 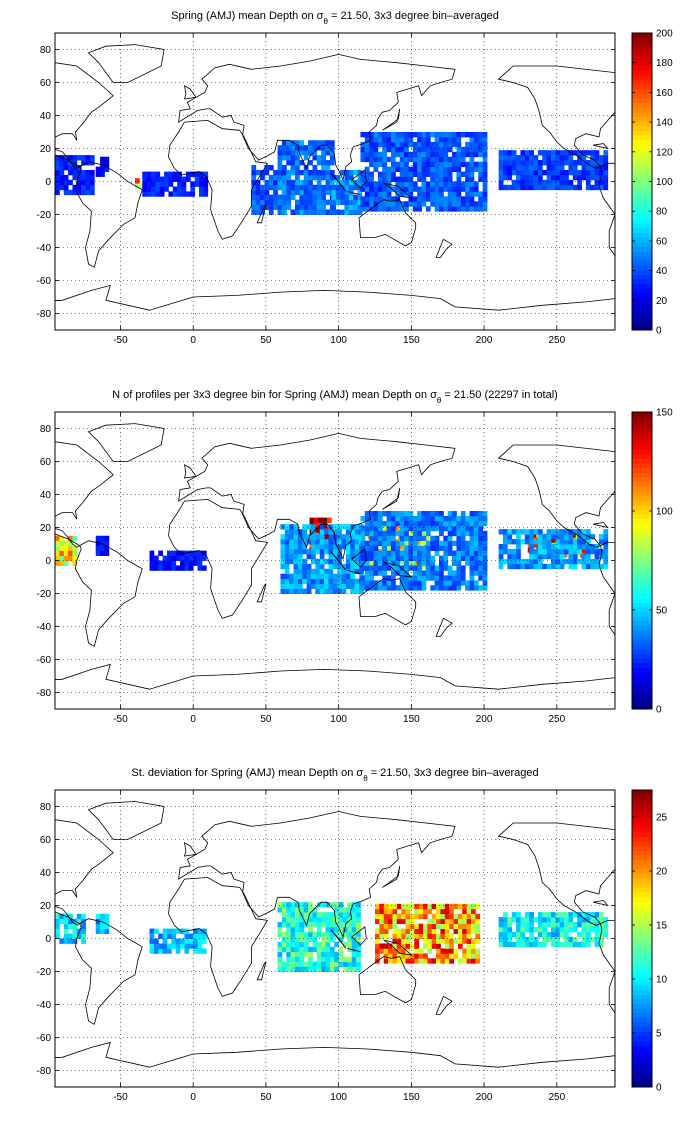 What do you see at coordinates (46, 906) in the screenshot?
I see `y-tick-label: 20` at bounding box center [46, 906].